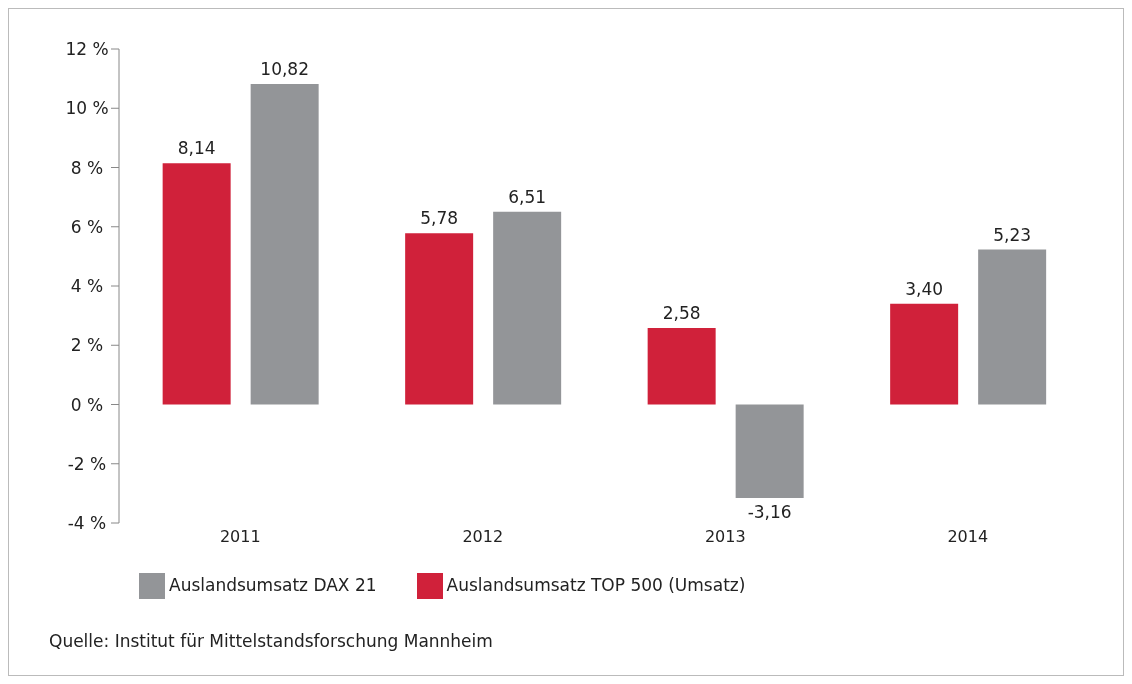 The height and width of the screenshot is (684, 1132). Describe the element at coordinates (87, 226) in the screenshot. I see `y-tick-label: 6 %` at that location.